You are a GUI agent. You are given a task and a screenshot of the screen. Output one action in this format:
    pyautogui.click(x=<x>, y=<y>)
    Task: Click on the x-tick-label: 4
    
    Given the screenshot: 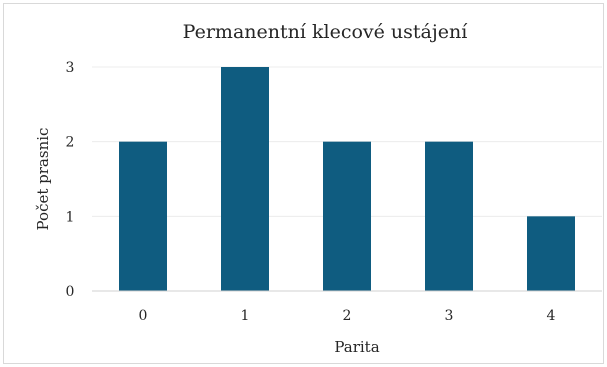 What is the action you would take?
    pyautogui.click(x=551, y=316)
    